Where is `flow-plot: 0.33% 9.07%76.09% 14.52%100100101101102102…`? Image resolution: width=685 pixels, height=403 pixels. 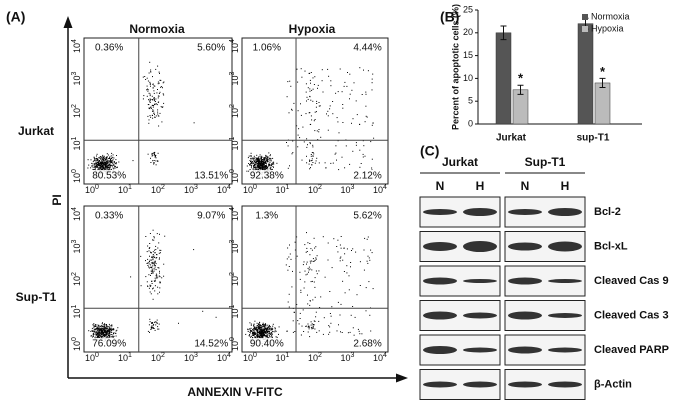
flow-plot: 0.33% 9.07%76.09% 14.52%100100101101102102… is located at coordinates (152, 284).